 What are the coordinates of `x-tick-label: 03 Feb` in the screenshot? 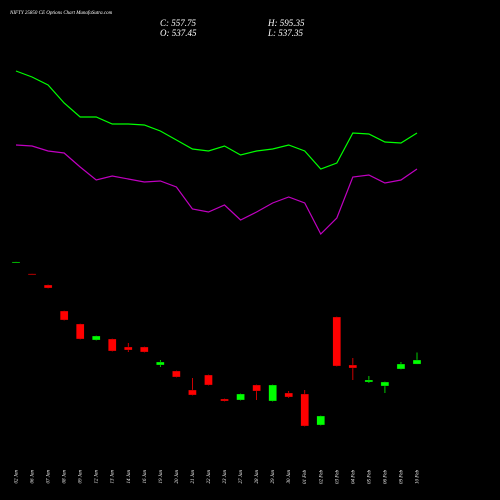 It's located at (337, 477).